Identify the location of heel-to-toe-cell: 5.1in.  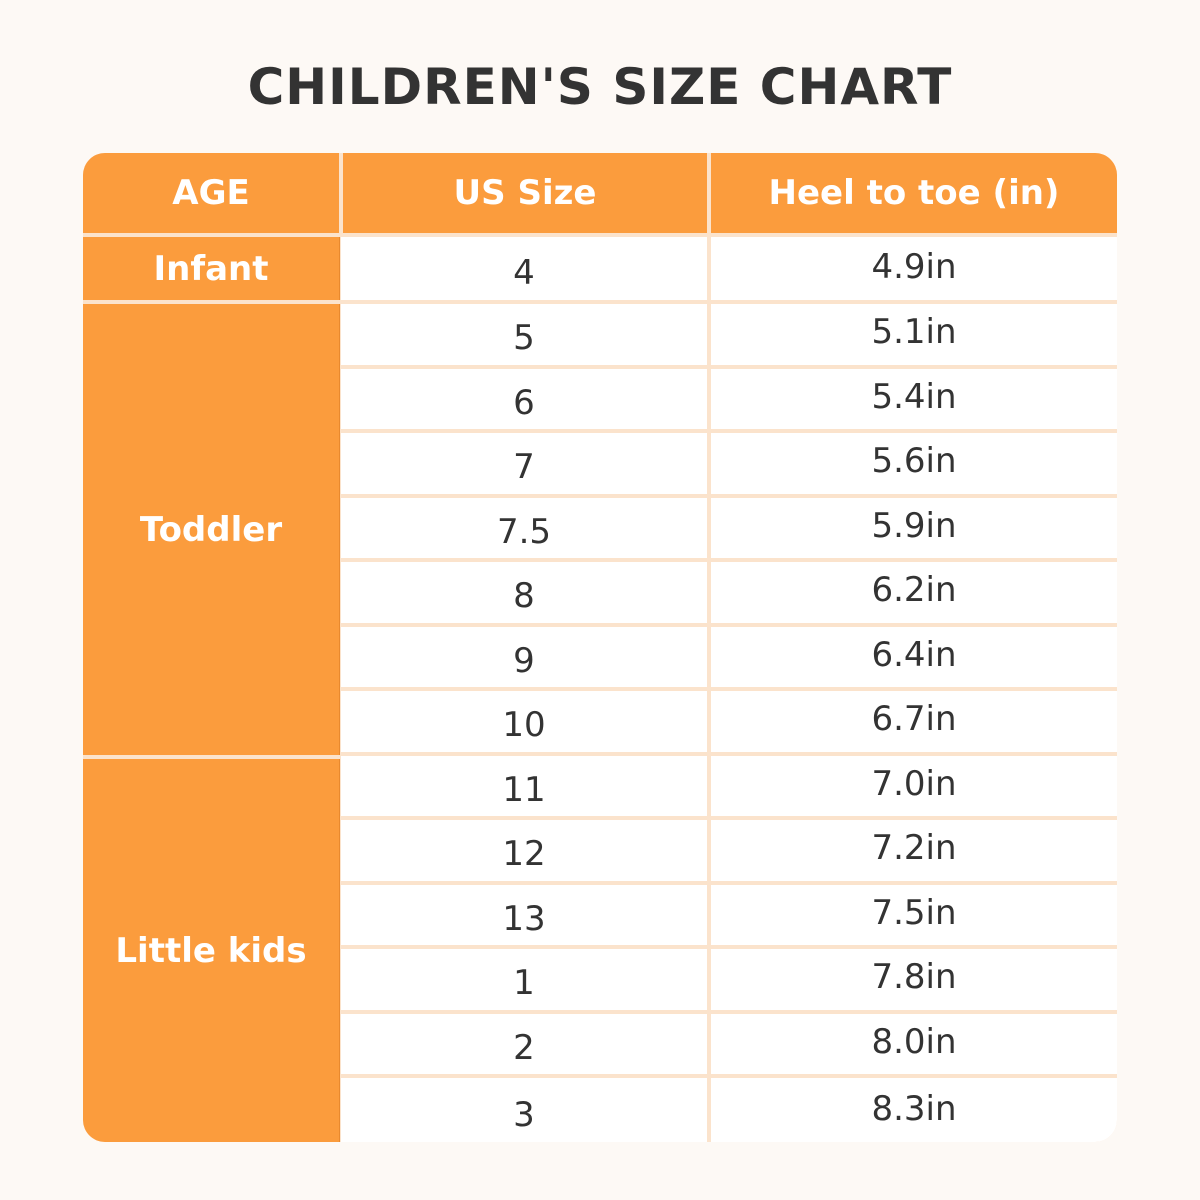
(914, 334).